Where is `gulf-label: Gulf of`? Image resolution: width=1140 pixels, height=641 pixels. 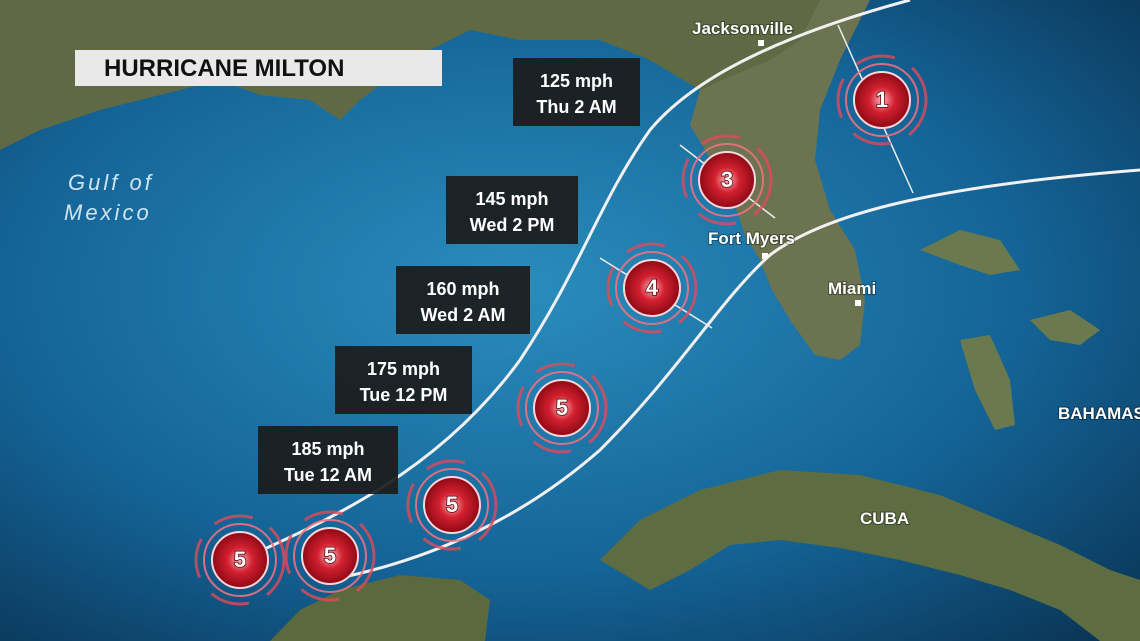
gulf-label: Gulf of is located at coordinates (111, 182).